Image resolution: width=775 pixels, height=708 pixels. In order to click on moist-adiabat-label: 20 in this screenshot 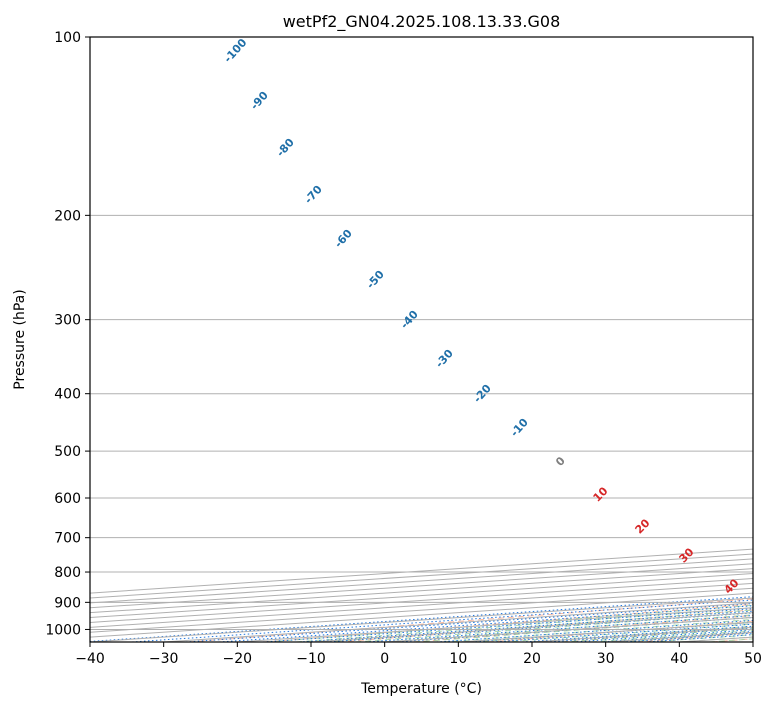, I will do `click(643, 526)`.